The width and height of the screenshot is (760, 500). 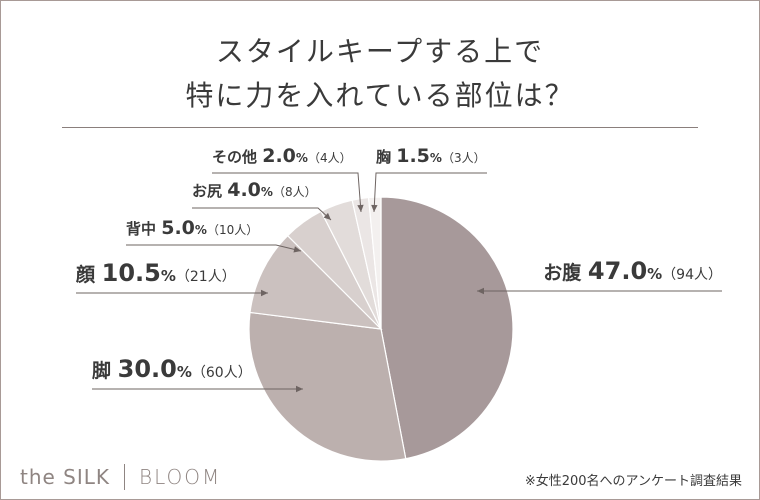 I want to click on slice-label-1: お腹 47.0%（94人）, so click(x=632, y=271).